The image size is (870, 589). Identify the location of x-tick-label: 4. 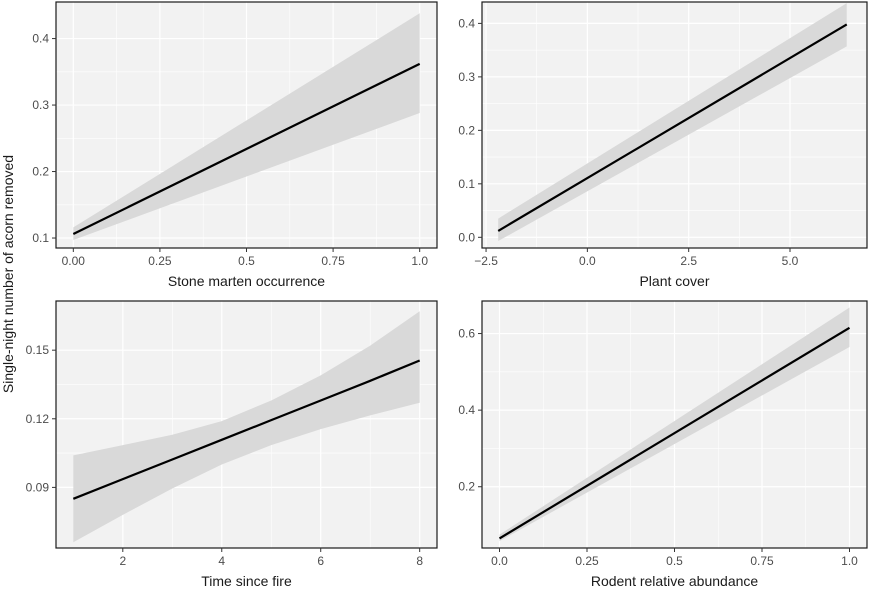
(221, 561).